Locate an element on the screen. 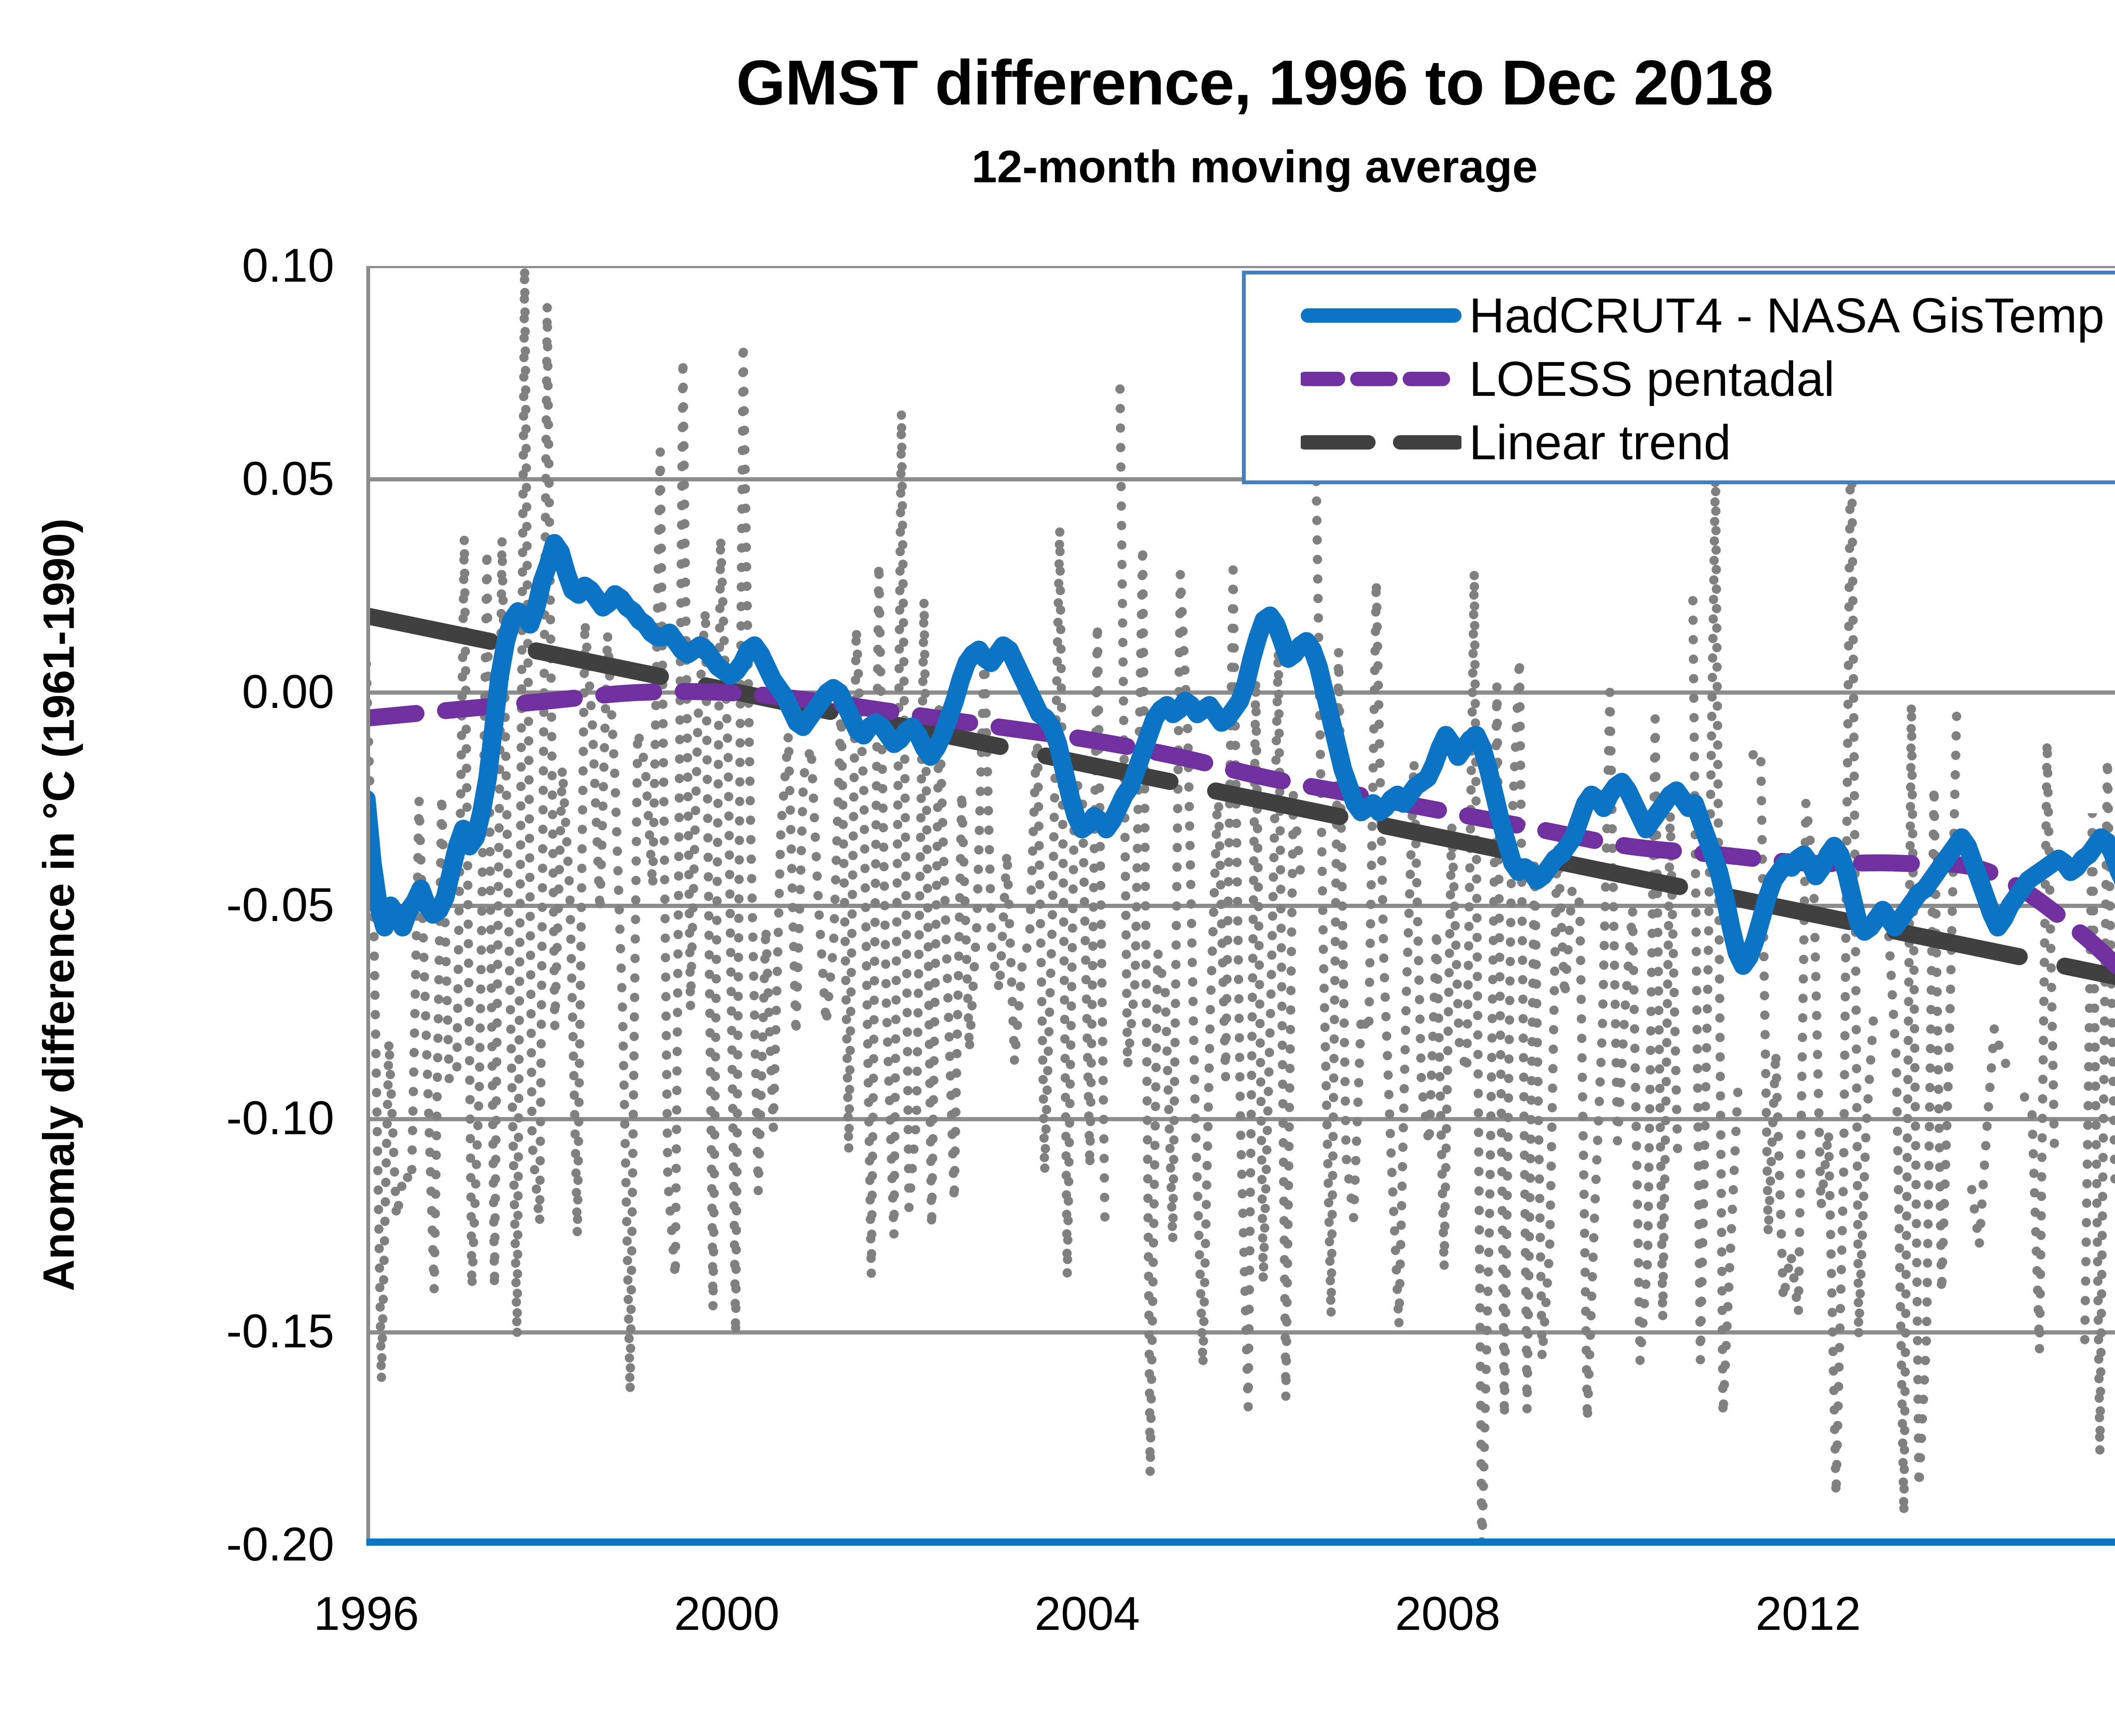 This screenshot has width=2115, height=1736. legend-swatch-dashed-gray is located at coordinates (1381, 442).